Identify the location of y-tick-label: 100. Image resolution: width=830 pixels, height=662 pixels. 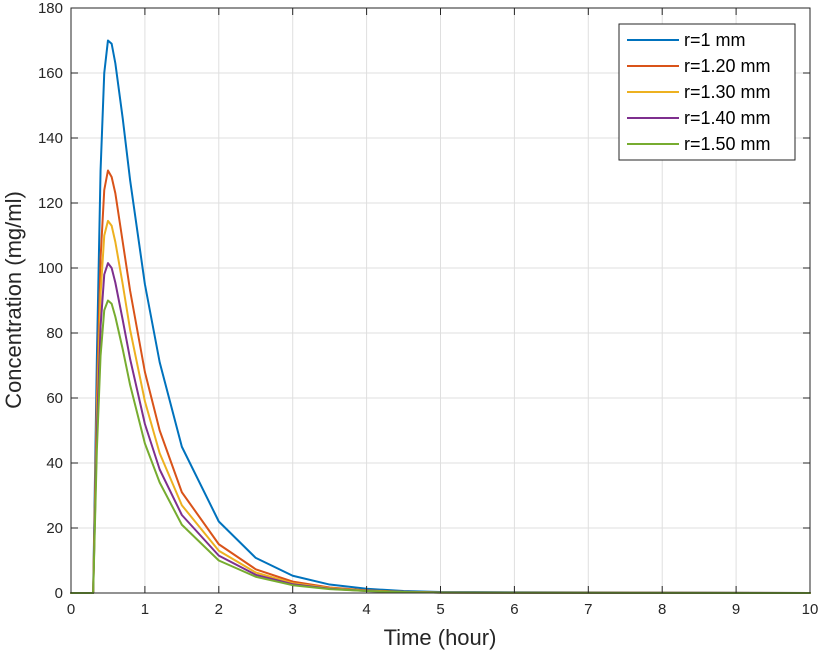
(50, 268).